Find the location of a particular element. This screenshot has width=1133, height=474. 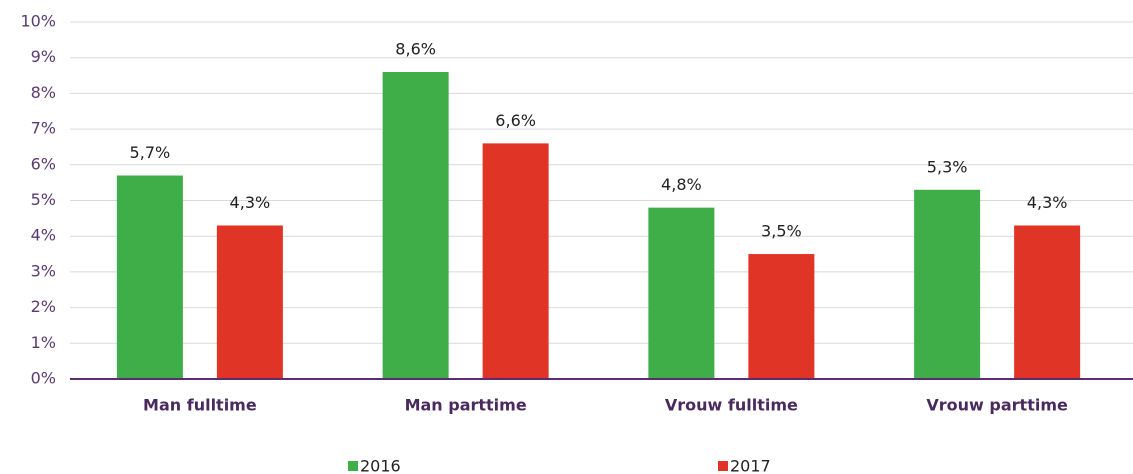

y-tick-label: 5% is located at coordinates (43, 199).